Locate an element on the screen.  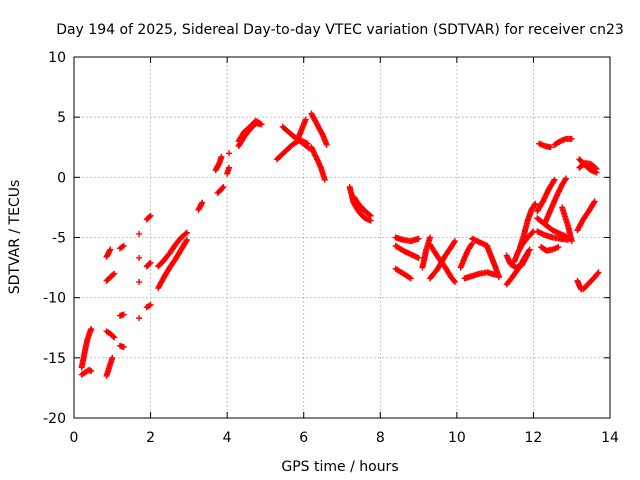
series-s19 is located at coordinates (200, 206).